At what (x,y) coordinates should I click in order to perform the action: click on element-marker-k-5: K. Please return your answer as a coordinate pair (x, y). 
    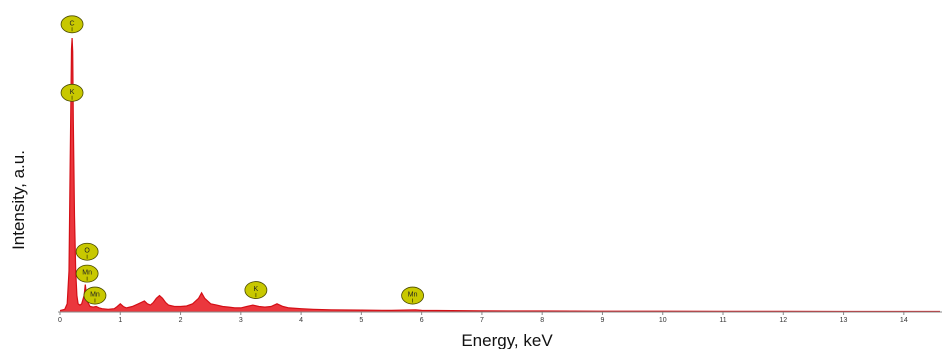
    Looking at the image, I should click on (256, 290).